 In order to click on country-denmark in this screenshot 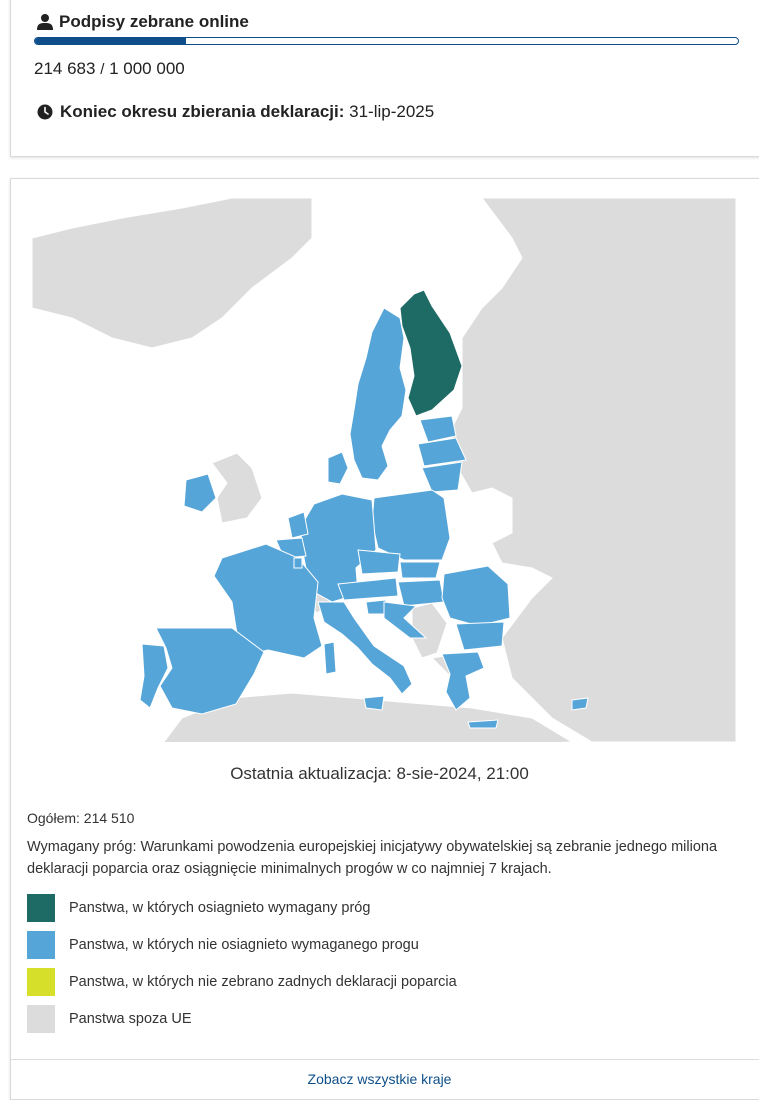, I will do `click(338, 468)`.